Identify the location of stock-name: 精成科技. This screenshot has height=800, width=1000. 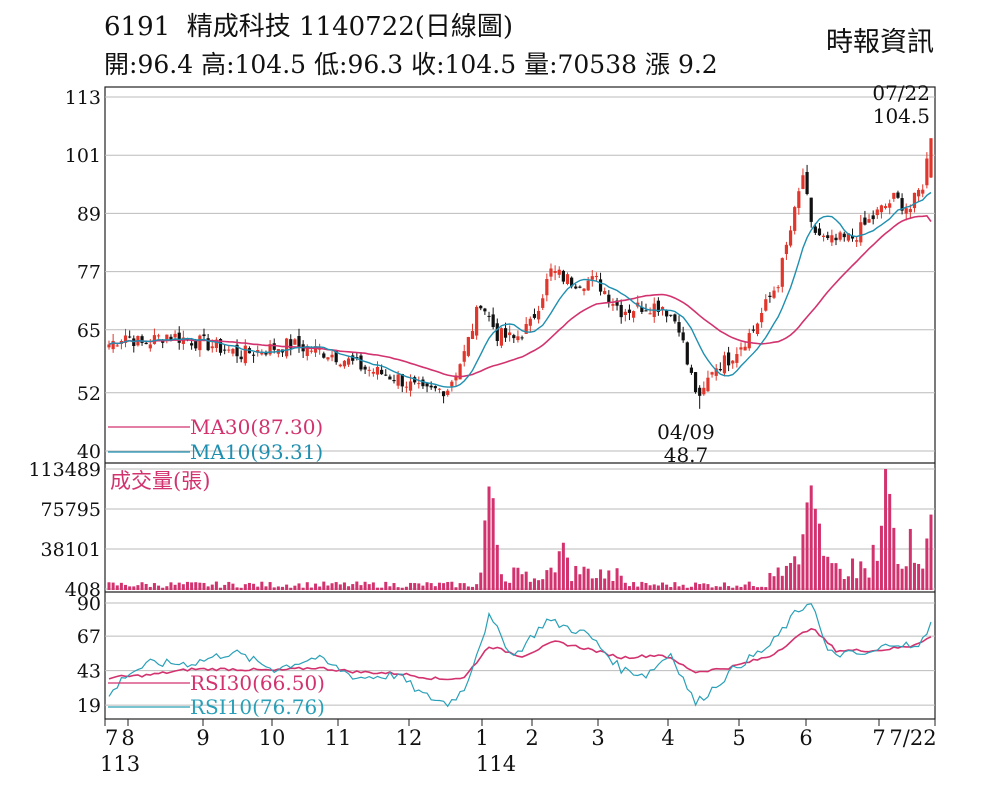
(238, 27).